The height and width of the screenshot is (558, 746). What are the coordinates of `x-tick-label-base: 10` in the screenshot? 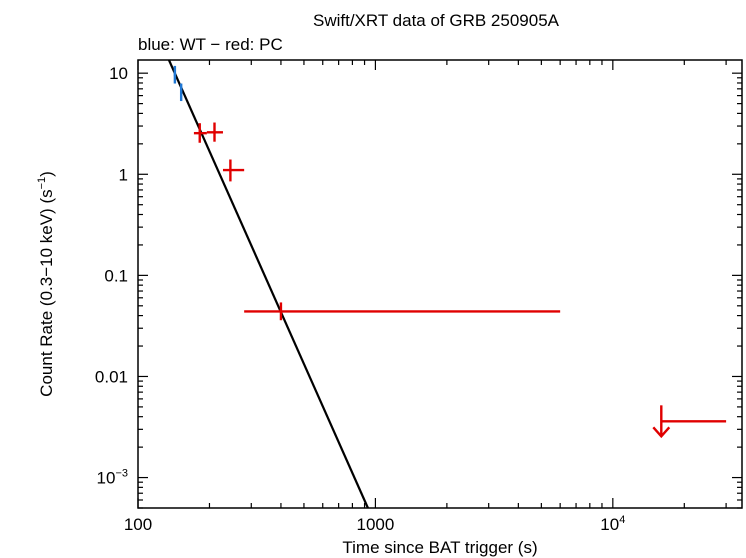 It's located at (609, 524).